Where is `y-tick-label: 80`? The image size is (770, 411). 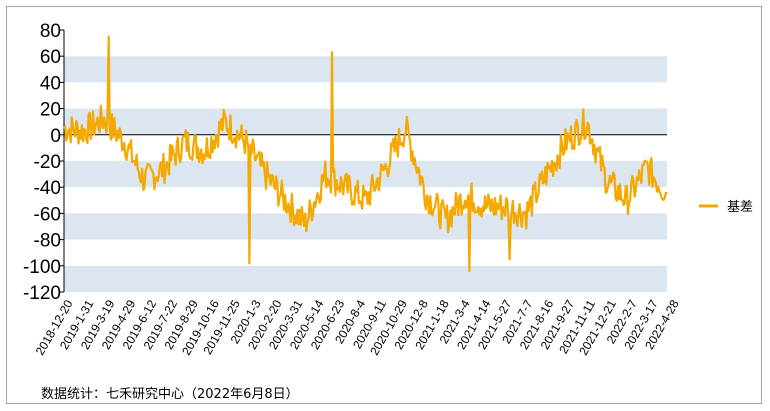
y-tick-label: 80 is located at coordinates (50, 31).